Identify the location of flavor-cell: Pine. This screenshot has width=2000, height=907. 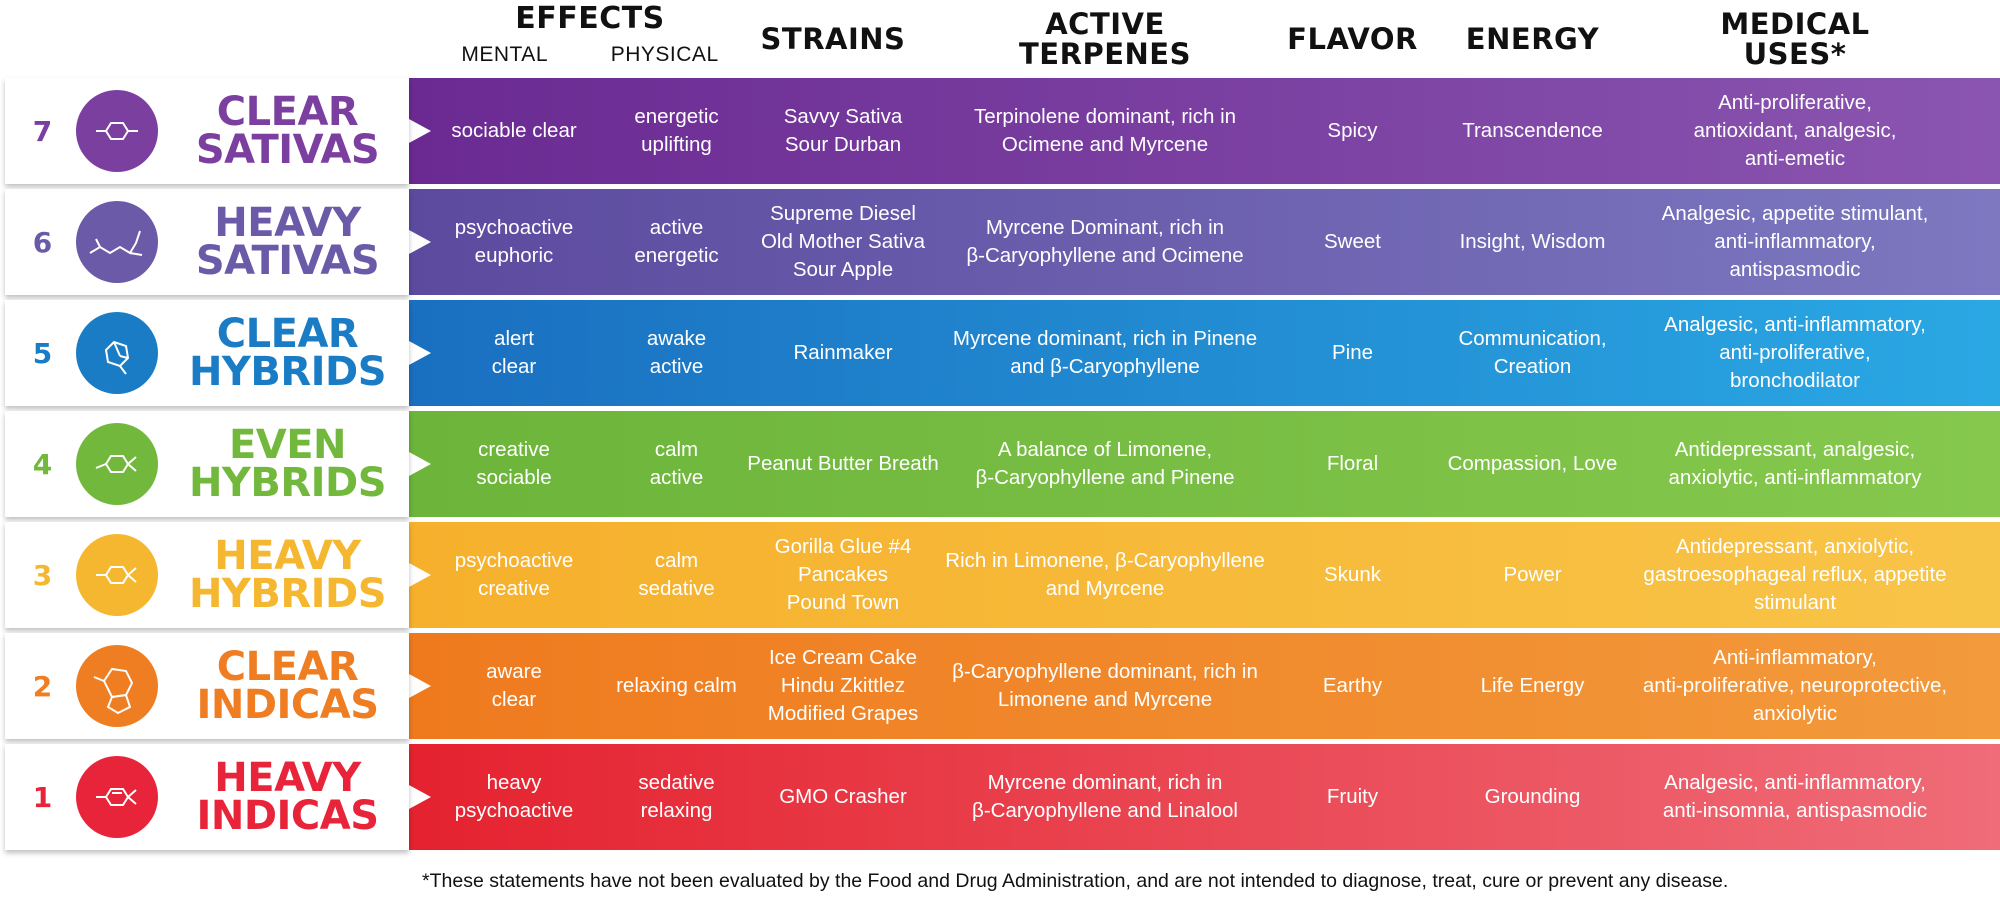
(1352, 353).